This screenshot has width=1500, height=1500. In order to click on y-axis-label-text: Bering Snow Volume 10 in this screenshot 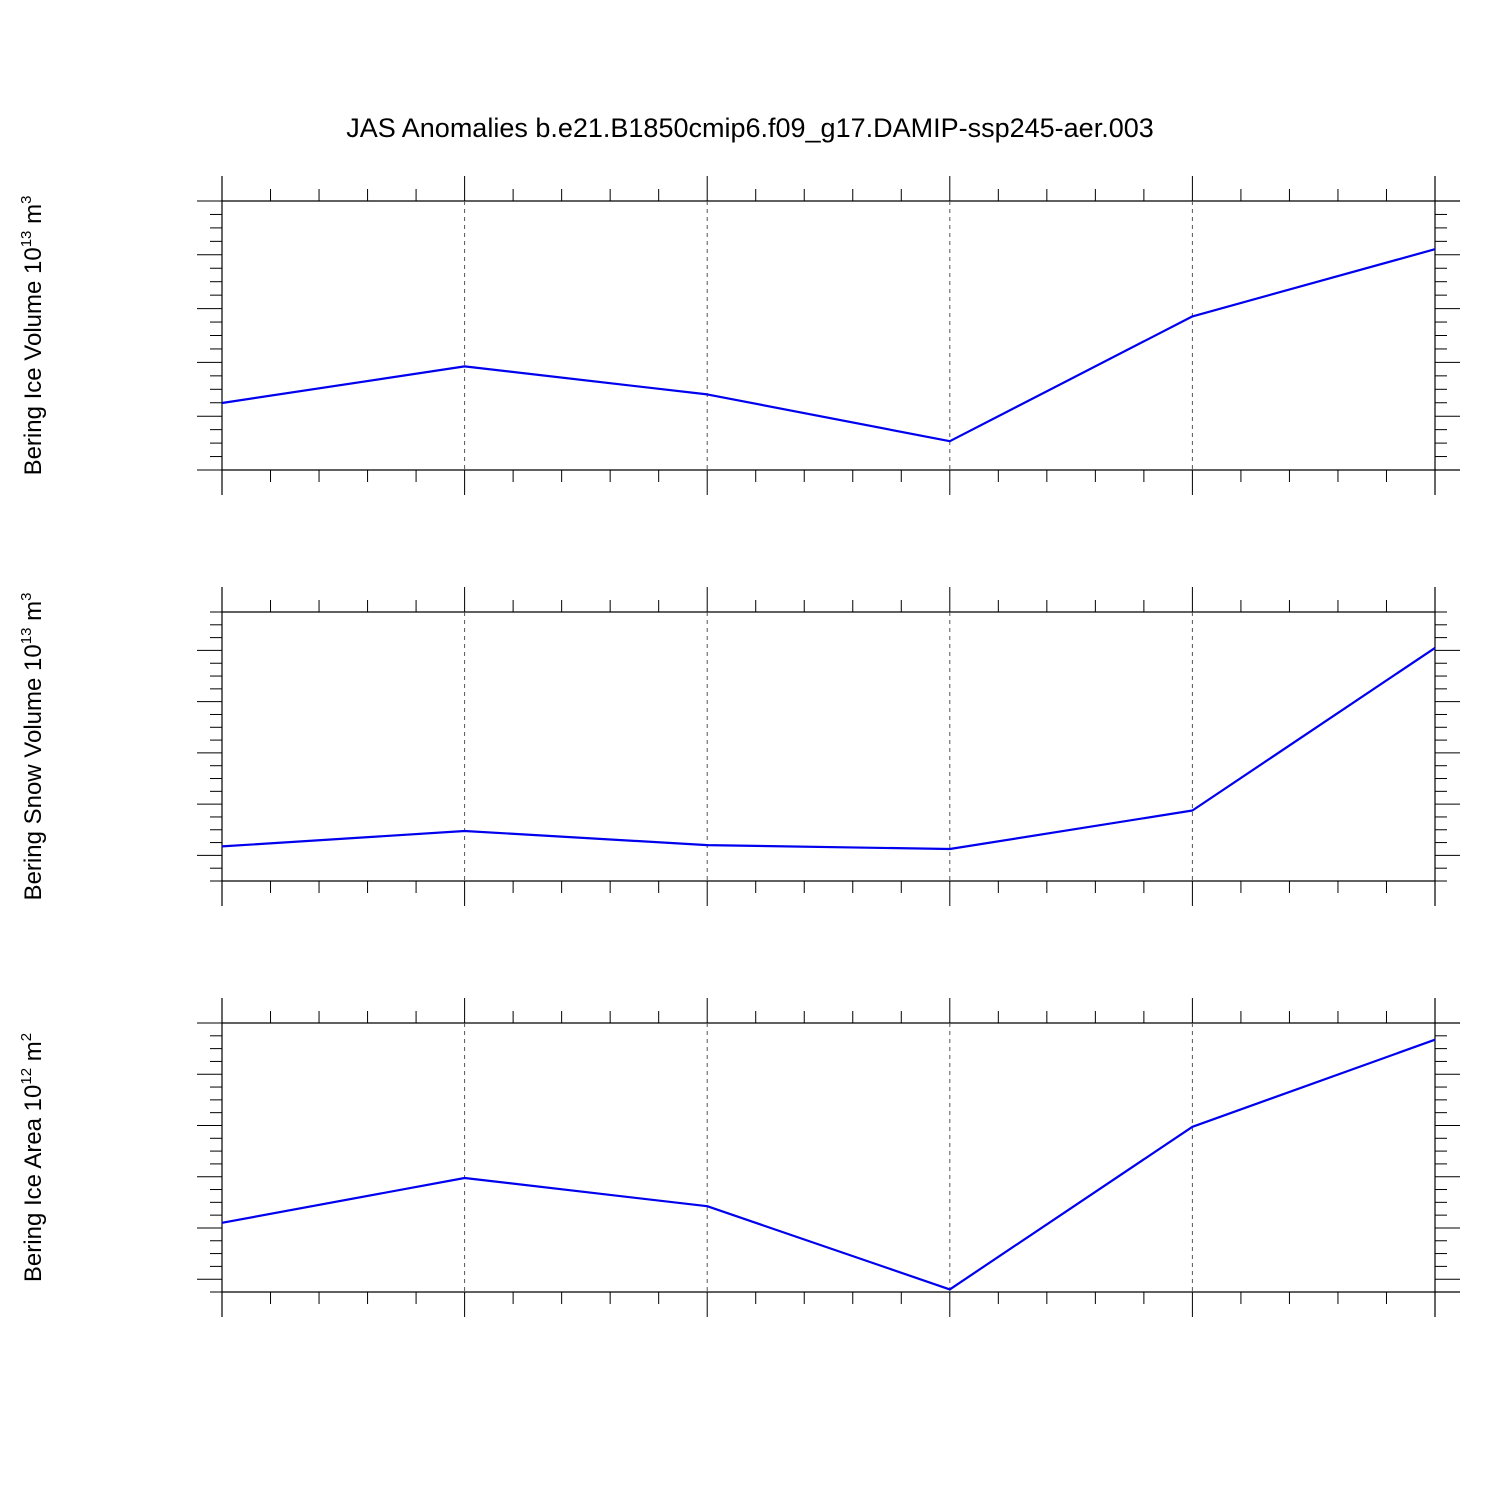, I will do `click(33, 772)`.